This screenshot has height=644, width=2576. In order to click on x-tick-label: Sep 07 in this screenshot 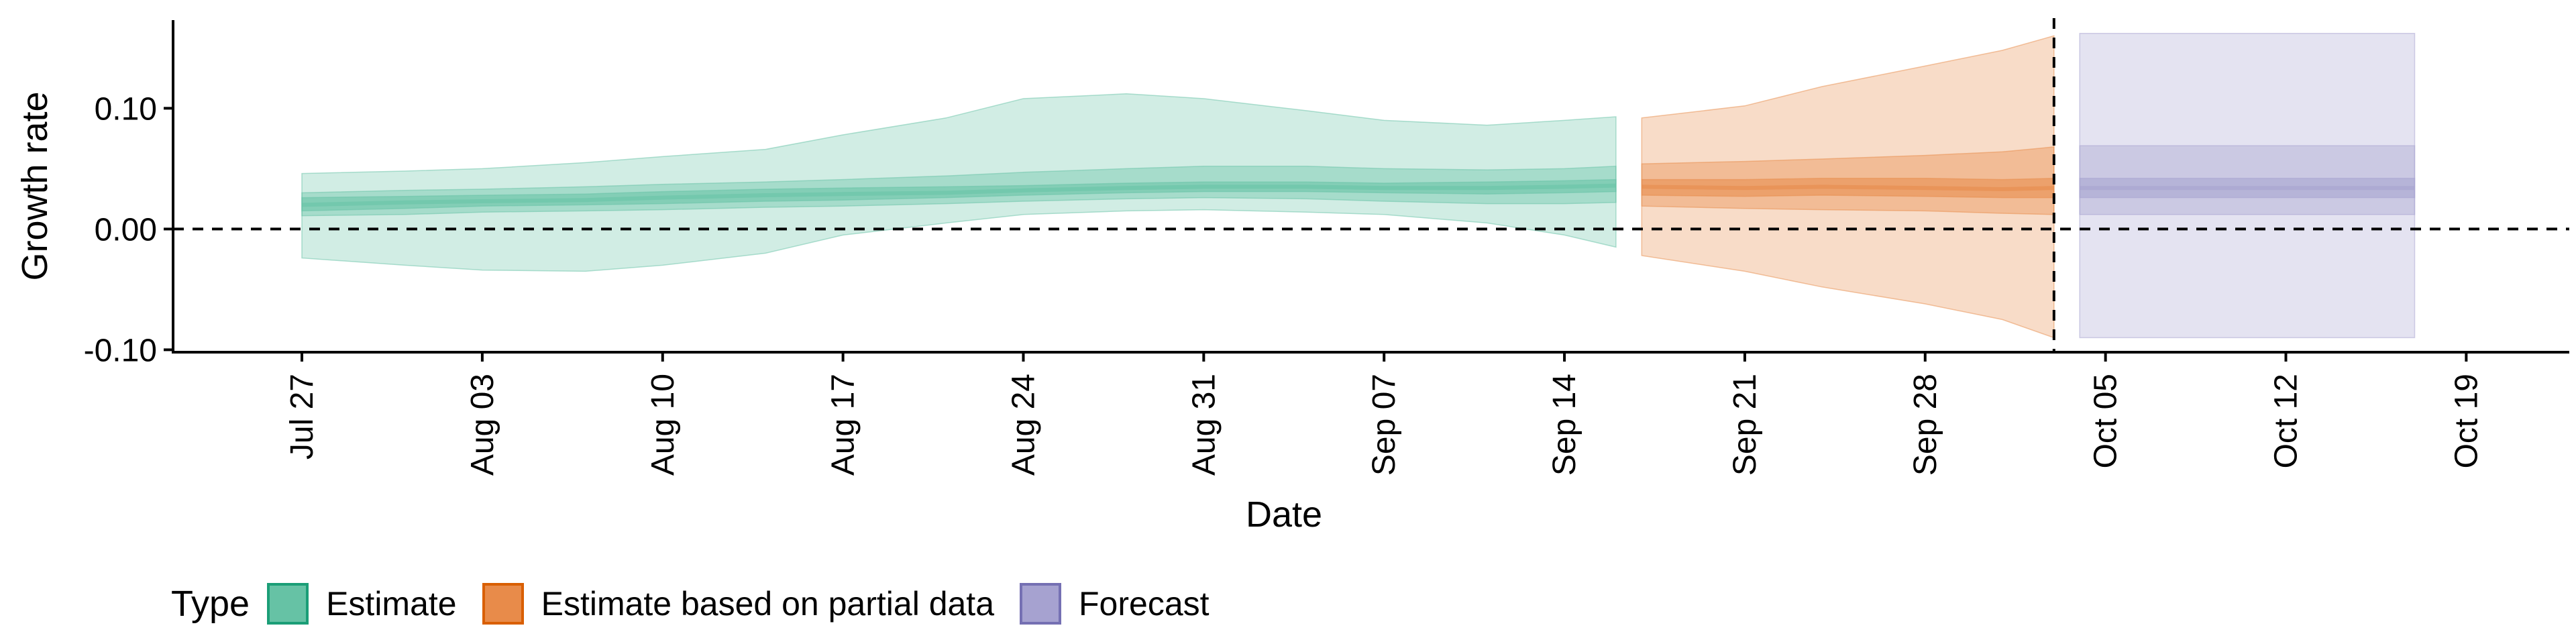, I will do `click(1384, 425)`.